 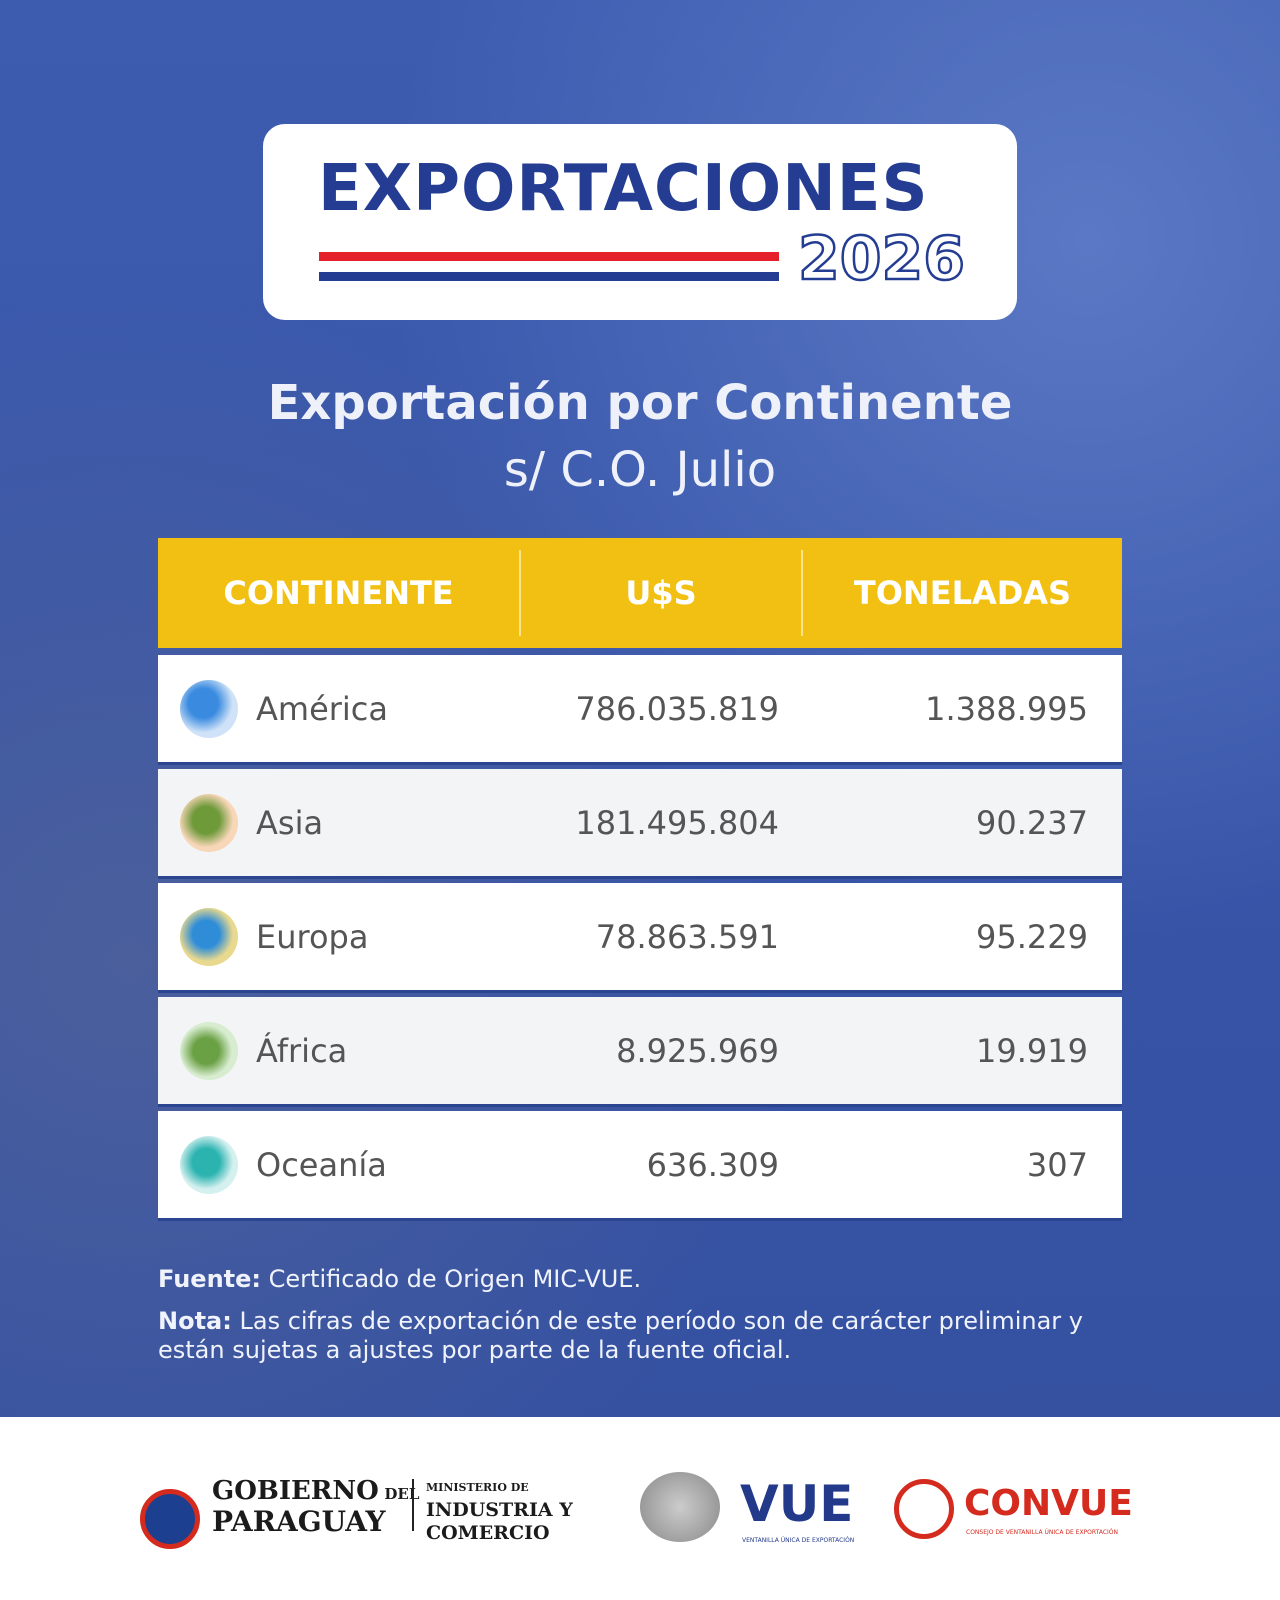 What do you see at coordinates (322, 708) in the screenshot?
I see `continent-name: América` at bounding box center [322, 708].